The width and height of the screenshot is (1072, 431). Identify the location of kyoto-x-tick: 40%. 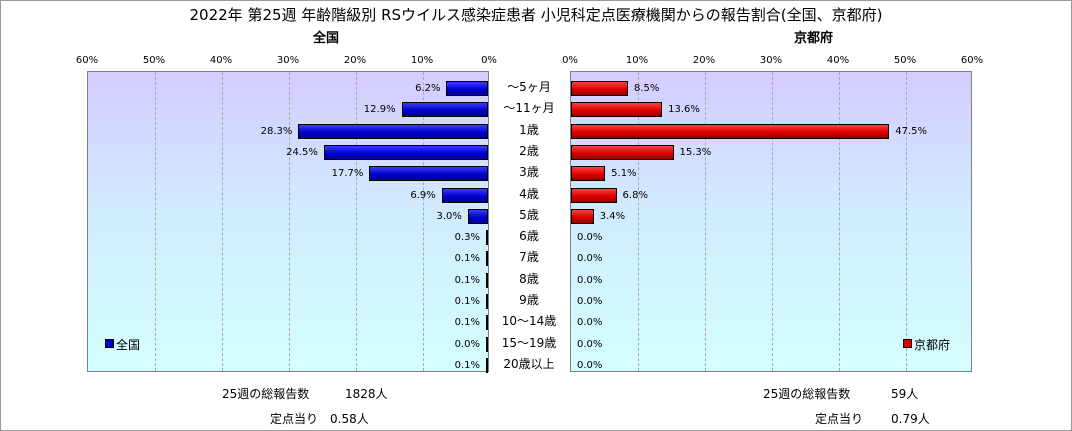
(838, 60).